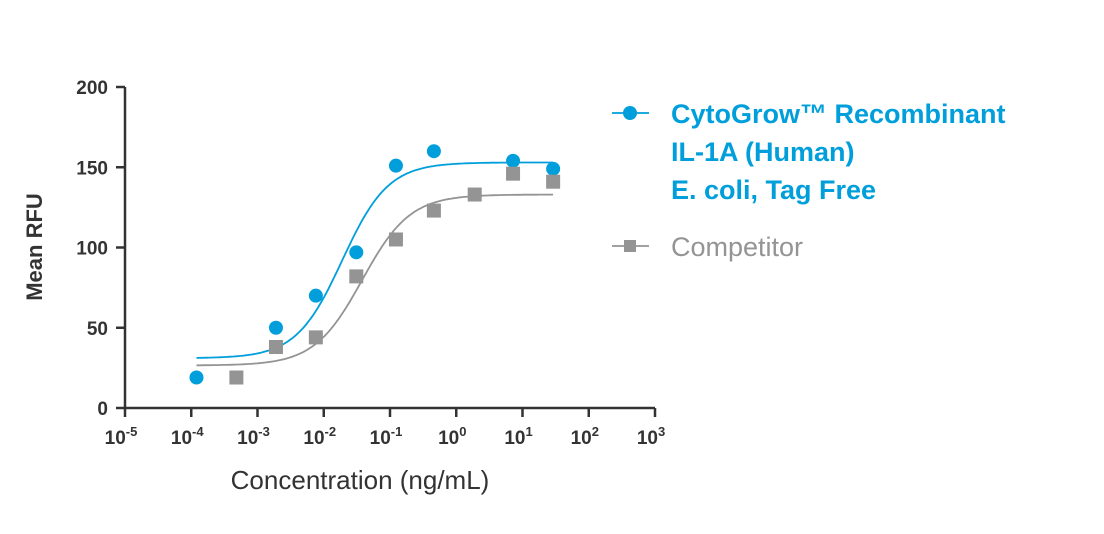 The width and height of the screenshot is (1104, 534). I want to click on x-tick-label: 10⁻⁴, so click(187, 436).